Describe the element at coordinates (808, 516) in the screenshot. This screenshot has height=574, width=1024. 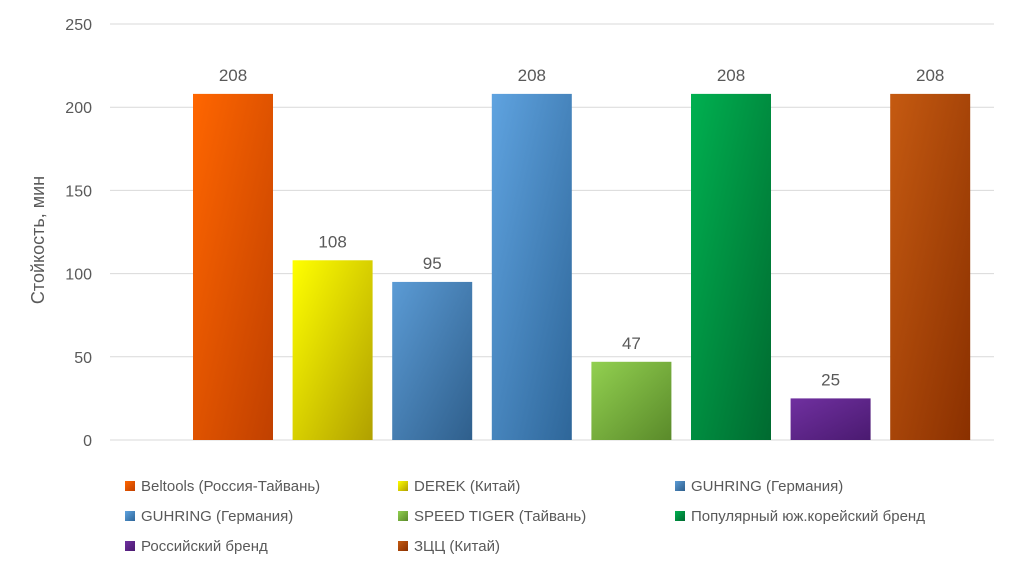
I see `legend-label: Популярный юж.корейский бренд` at that location.